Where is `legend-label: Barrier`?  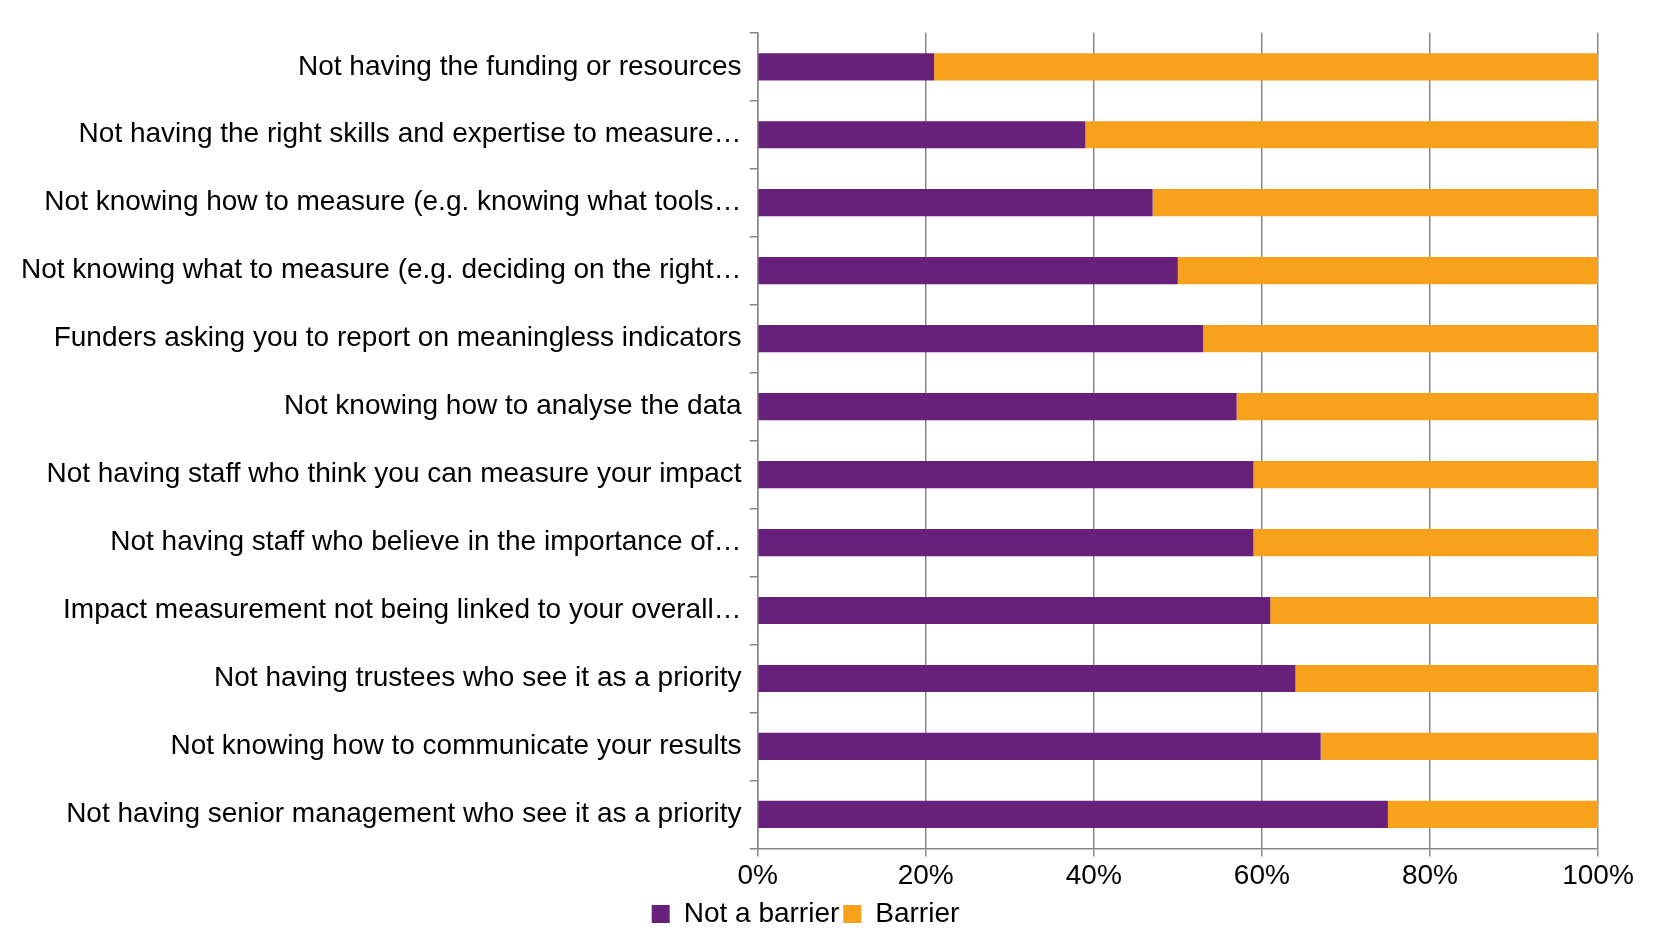 legend-label: Barrier is located at coordinates (917, 912).